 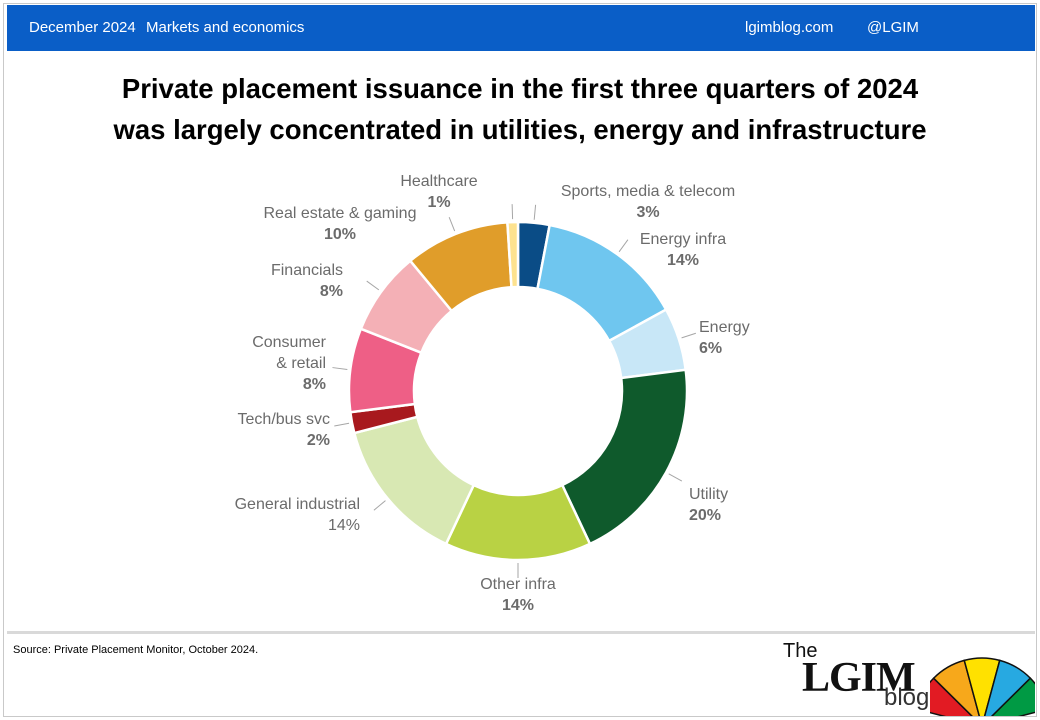 What do you see at coordinates (82, 27) in the screenshot?
I see `header-date: December 2024` at bounding box center [82, 27].